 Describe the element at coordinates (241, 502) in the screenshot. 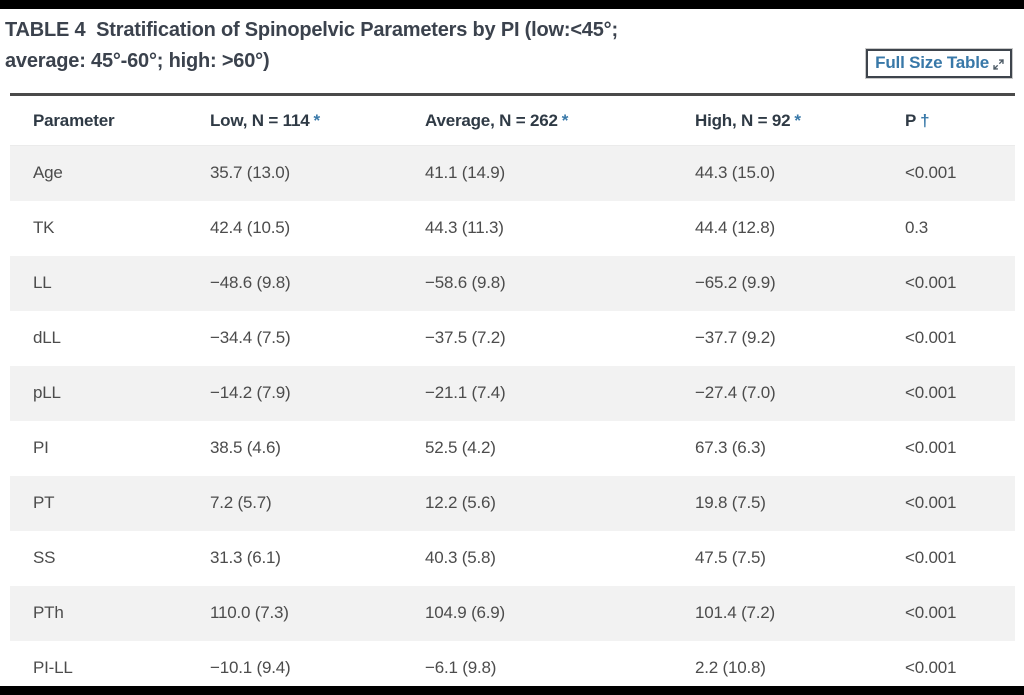

I see `value-cell: 7.2 (5.7)` at that location.